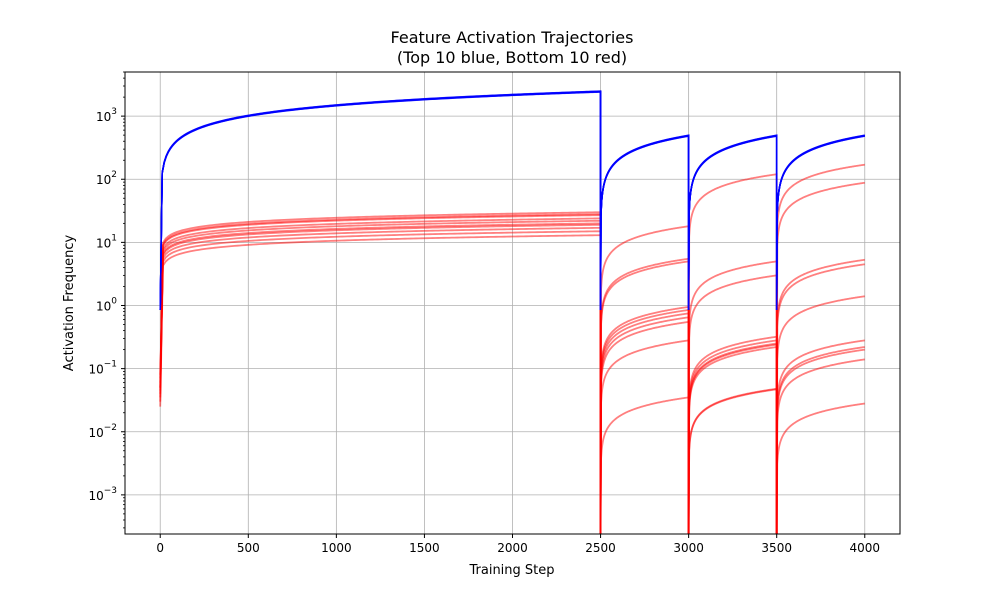 Image resolution: width=1000 pixels, height=600 pixels. Describe the element at coordinates (336, 548) in the screenshot. I see `x-tick-label: 1000` at that location.